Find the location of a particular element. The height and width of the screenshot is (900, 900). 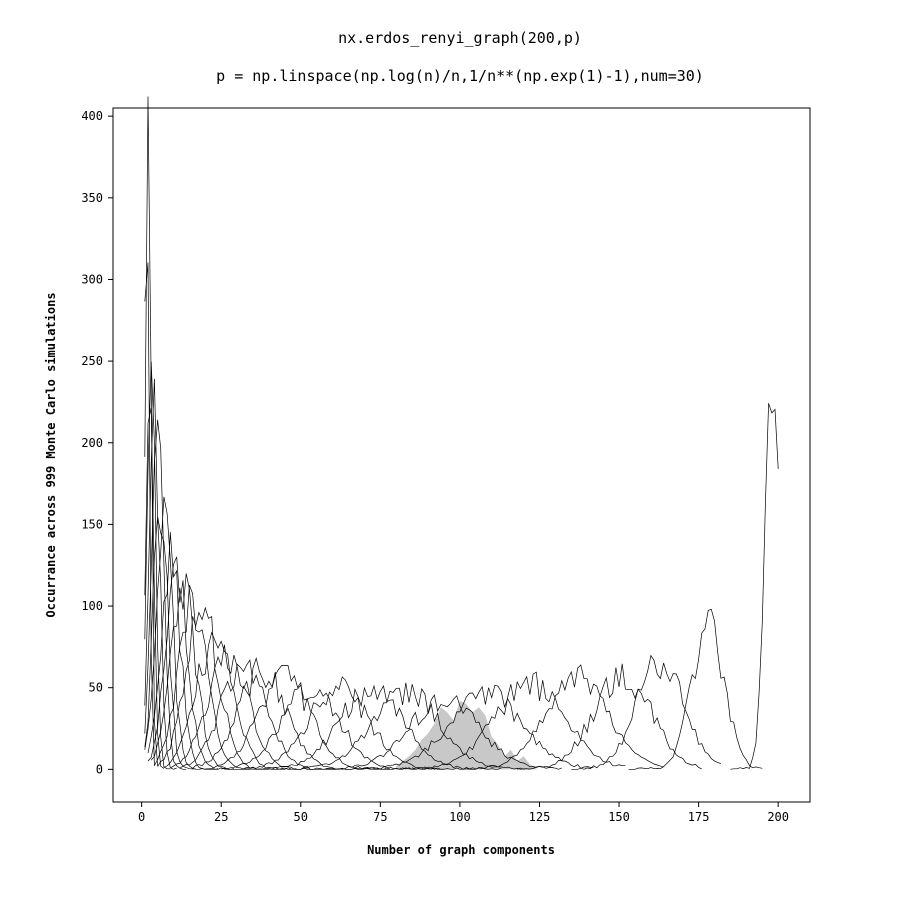

x-tick-label: 125 is located at coordinates (540, 817).